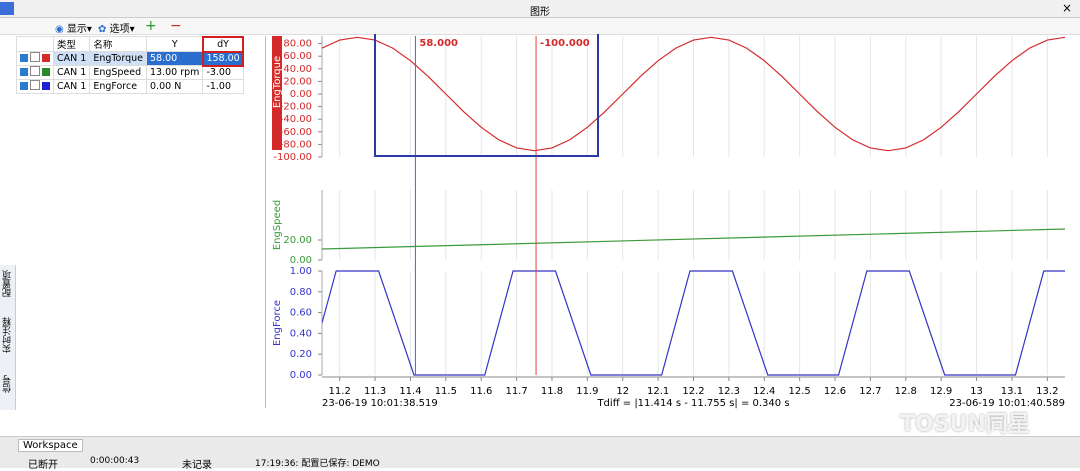  Describe the element at coordinates (292, 157) in the screenshot. I see `y-tick-label: -100.00` at that location.